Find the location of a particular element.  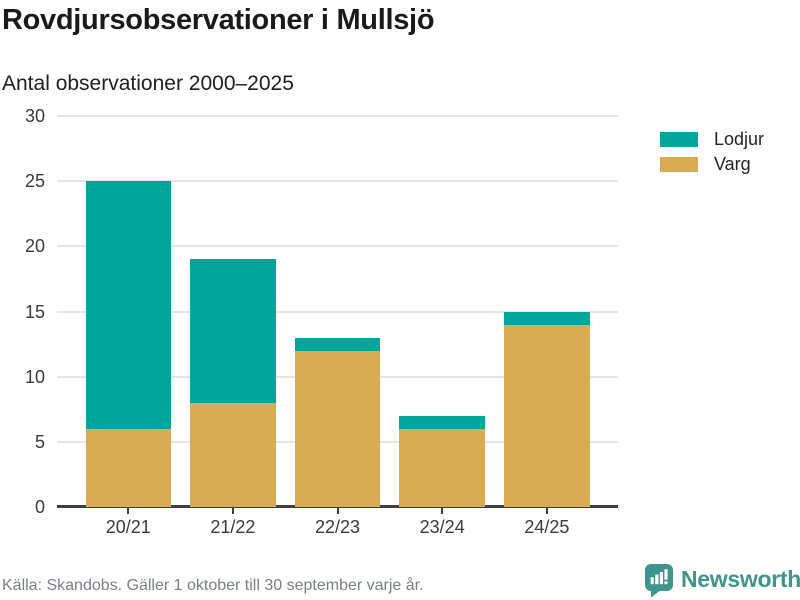

chart-subtitle: Antal observationer 2000–2025 is located at coordinates (148, 83).